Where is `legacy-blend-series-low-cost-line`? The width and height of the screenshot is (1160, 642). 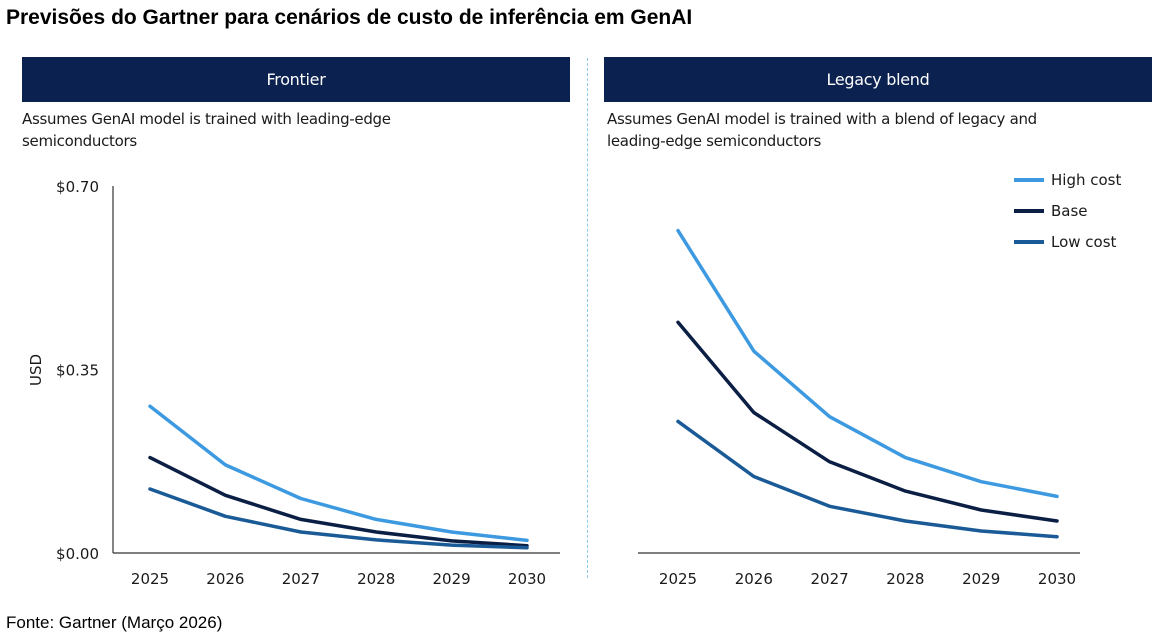 legacy-blend-series-low-cost-line is located at coordinates (867, 479).